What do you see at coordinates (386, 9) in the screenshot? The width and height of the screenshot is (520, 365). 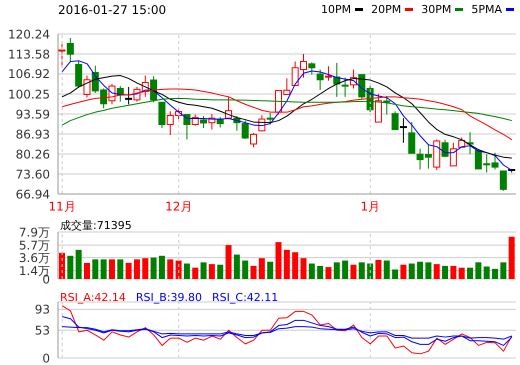 I see `legend-label: 20PM` at bounding box center [386, 9].